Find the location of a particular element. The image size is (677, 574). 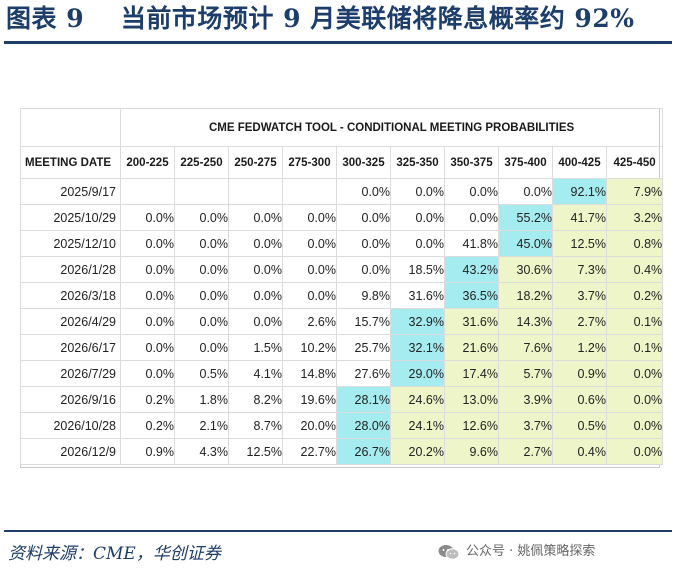

probability-cell: 24.6% is located at coordinates (417, 399).